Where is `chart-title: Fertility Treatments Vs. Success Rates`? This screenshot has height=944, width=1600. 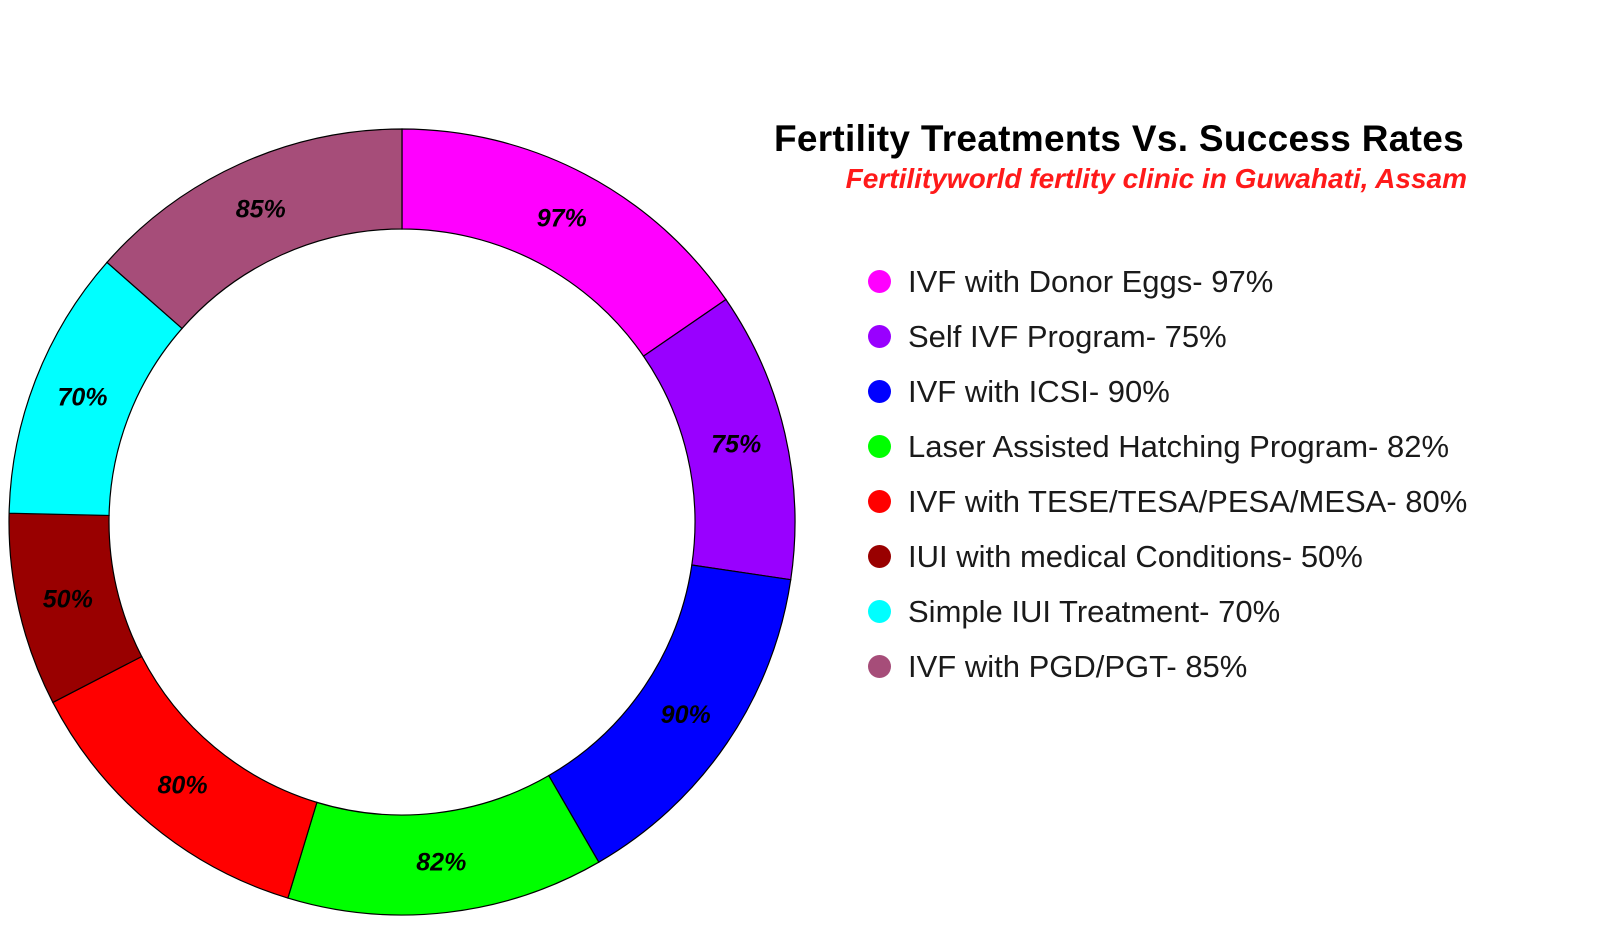
chart-title: Fertility Treatments Vs. Success Rates is located at coordinates (1118, 138).